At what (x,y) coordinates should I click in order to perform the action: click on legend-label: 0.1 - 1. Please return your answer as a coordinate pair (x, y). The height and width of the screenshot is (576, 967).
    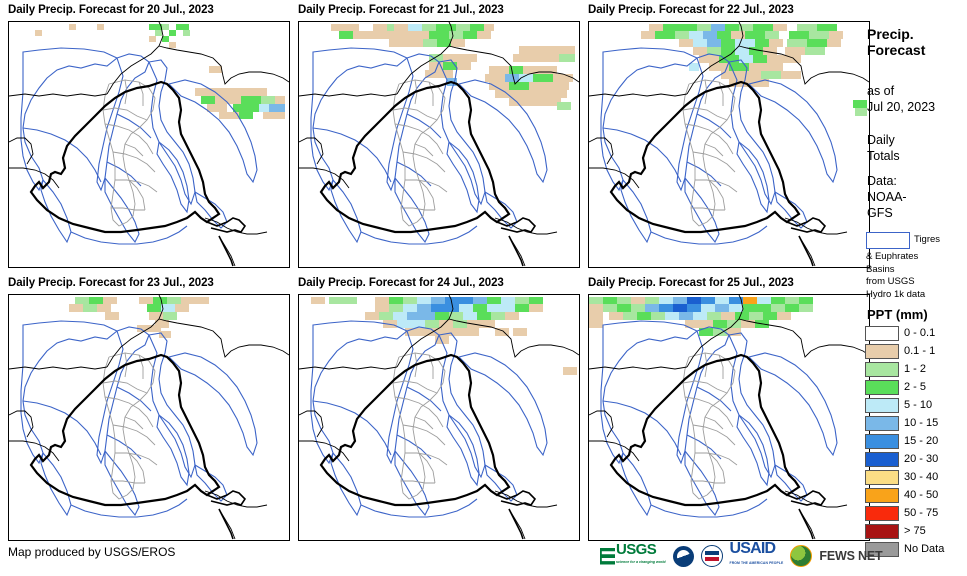
    Looking at the image, I should click on (920, 351).